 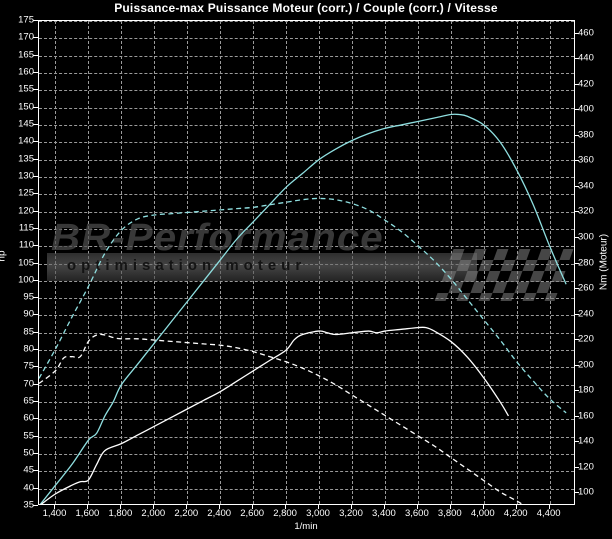 What do you see at coordinates (586, 390) in the screenshot?
I see `y-tick-label-right: 180` at bounding box center [586, 390].